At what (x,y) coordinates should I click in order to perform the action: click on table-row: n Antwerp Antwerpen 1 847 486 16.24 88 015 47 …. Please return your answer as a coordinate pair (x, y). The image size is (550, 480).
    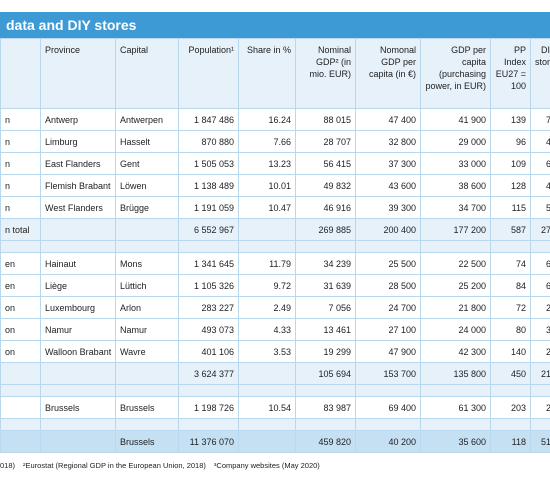
    Looking at the image, I should click on (275, 119).